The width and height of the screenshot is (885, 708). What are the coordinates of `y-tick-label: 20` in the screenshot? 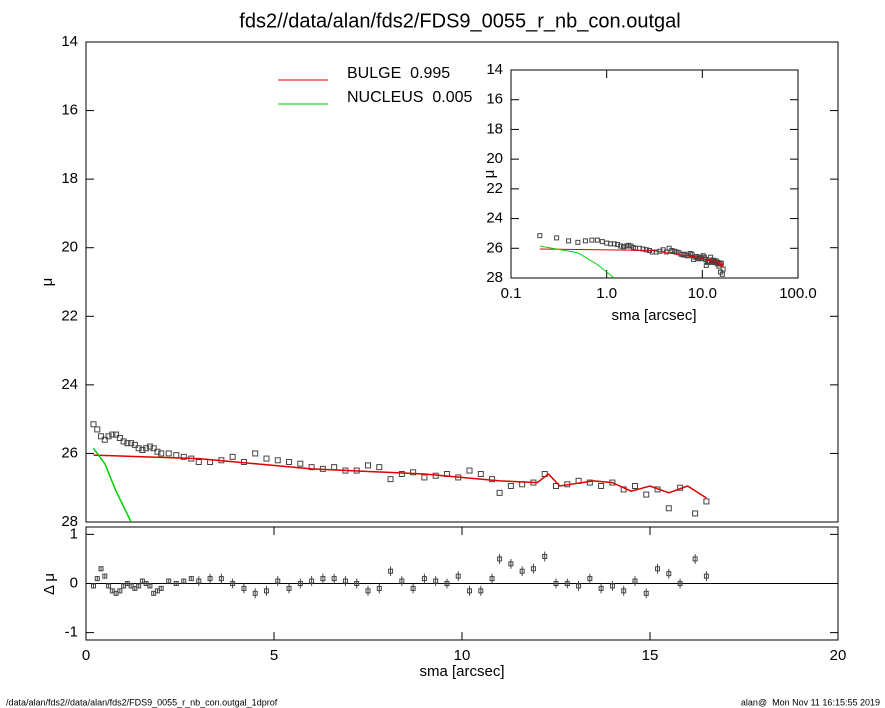 It's located at (494, 158).